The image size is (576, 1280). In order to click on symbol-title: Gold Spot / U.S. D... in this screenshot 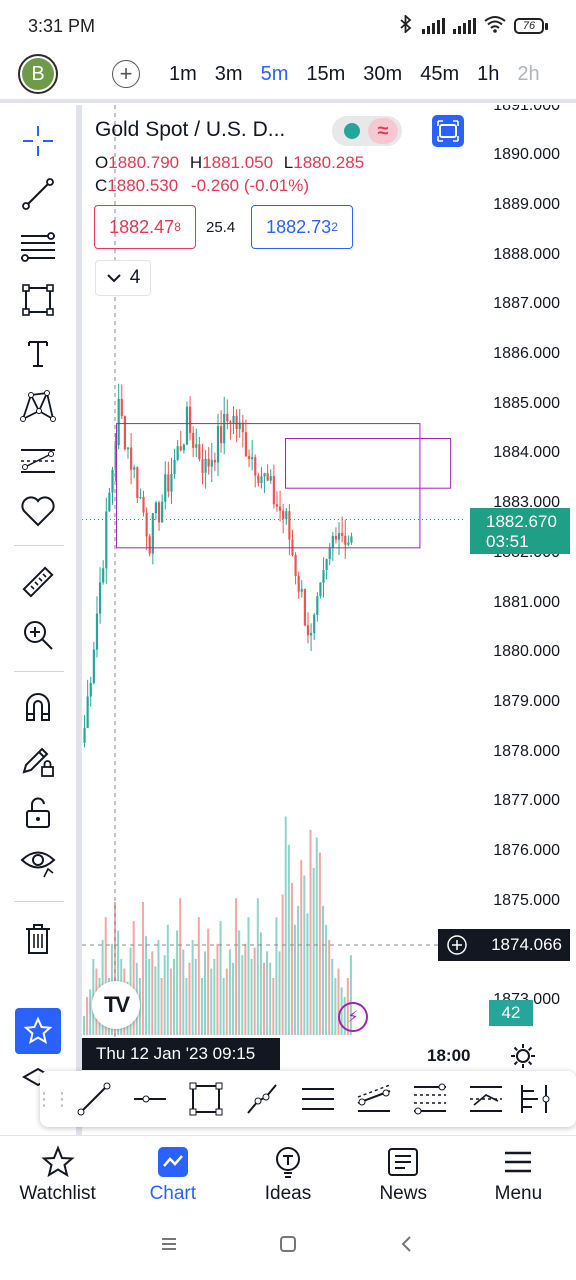, I will do `click(190, 129)`.